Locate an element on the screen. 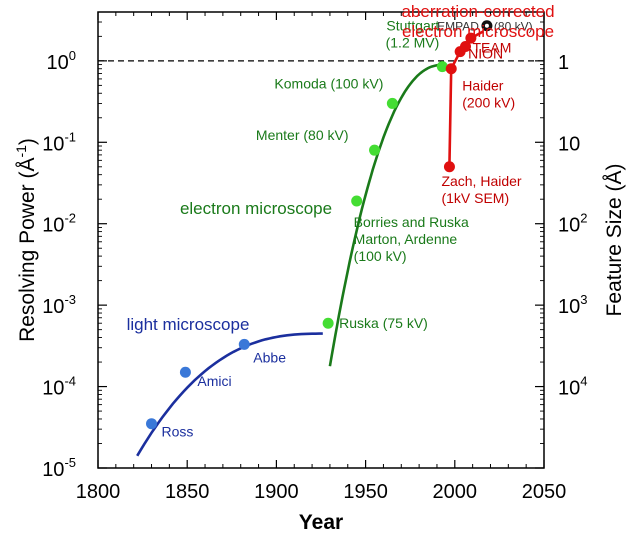 Image resolution: width=640 pixels, height=535 pixels. y2-tick-label: 10⁴ is located at coordinates (572, 387).